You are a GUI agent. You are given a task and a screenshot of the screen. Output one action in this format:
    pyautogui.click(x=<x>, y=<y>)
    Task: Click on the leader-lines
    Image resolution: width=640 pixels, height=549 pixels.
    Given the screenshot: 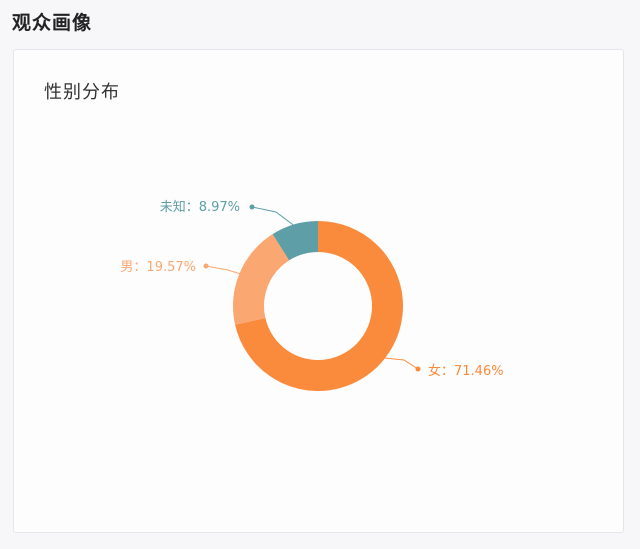 What is the action you would take?
    pyautogui.click(x=312, y=288)
    